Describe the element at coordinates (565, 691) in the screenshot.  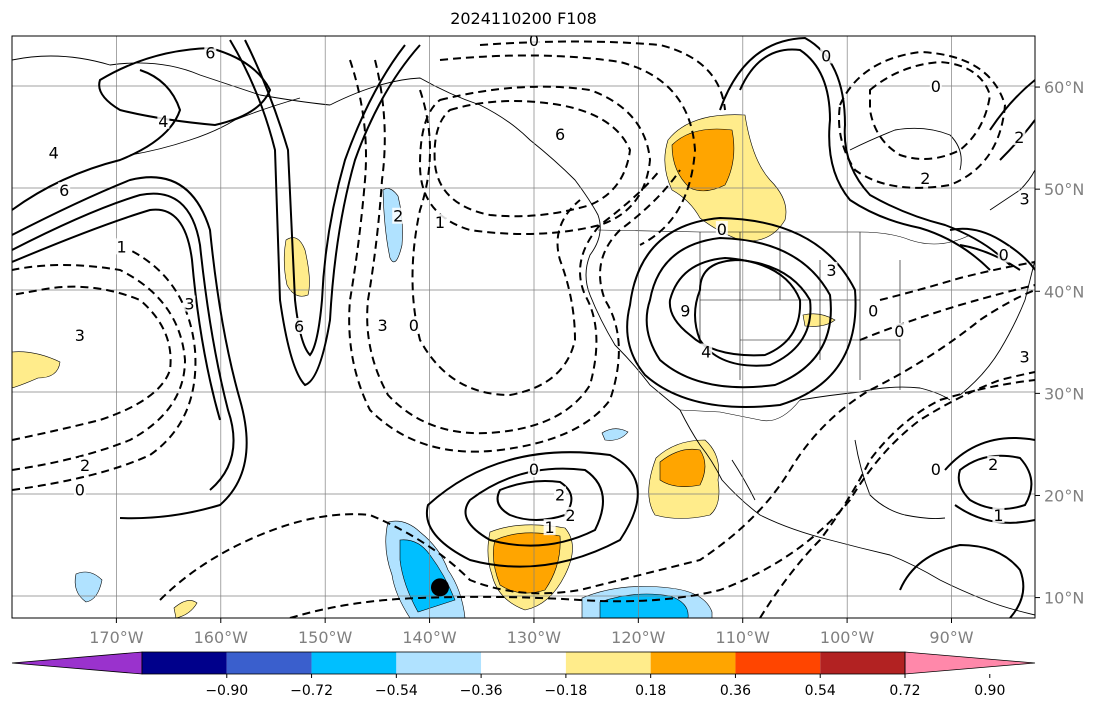
I see `colorbar-tick-label: −0.18` at that location.